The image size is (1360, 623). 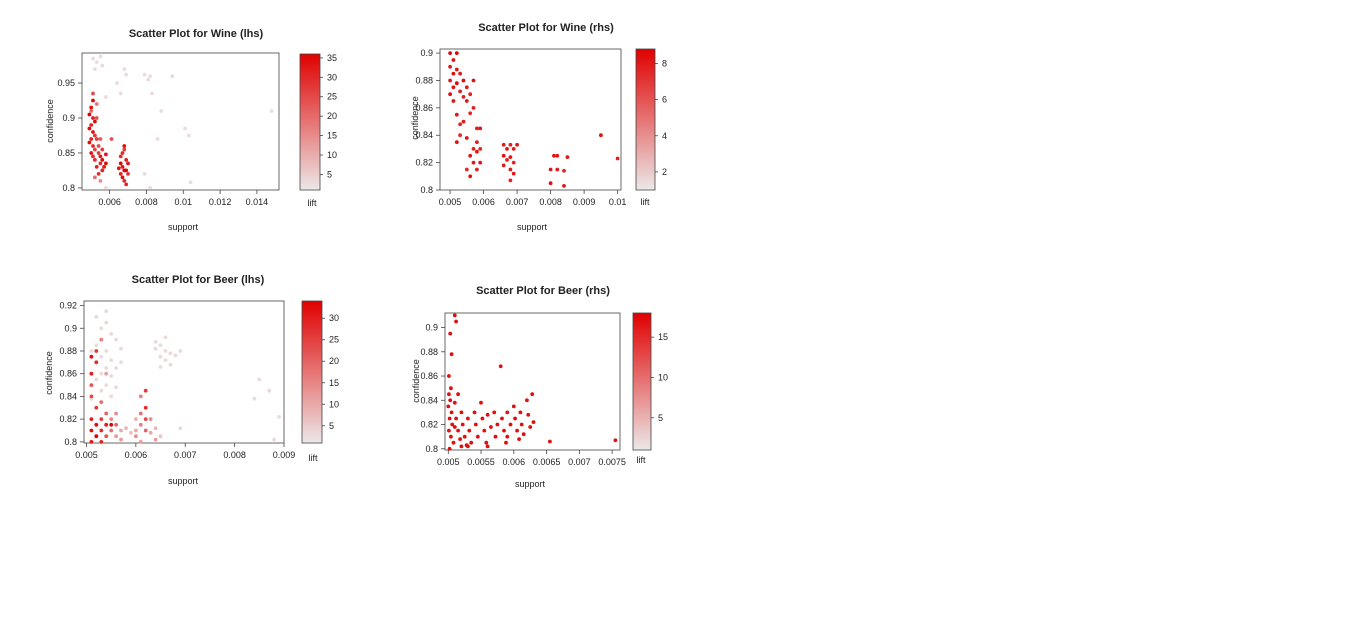 I want to click on x-tick-label: 0.008, so click(x=550, y=202).